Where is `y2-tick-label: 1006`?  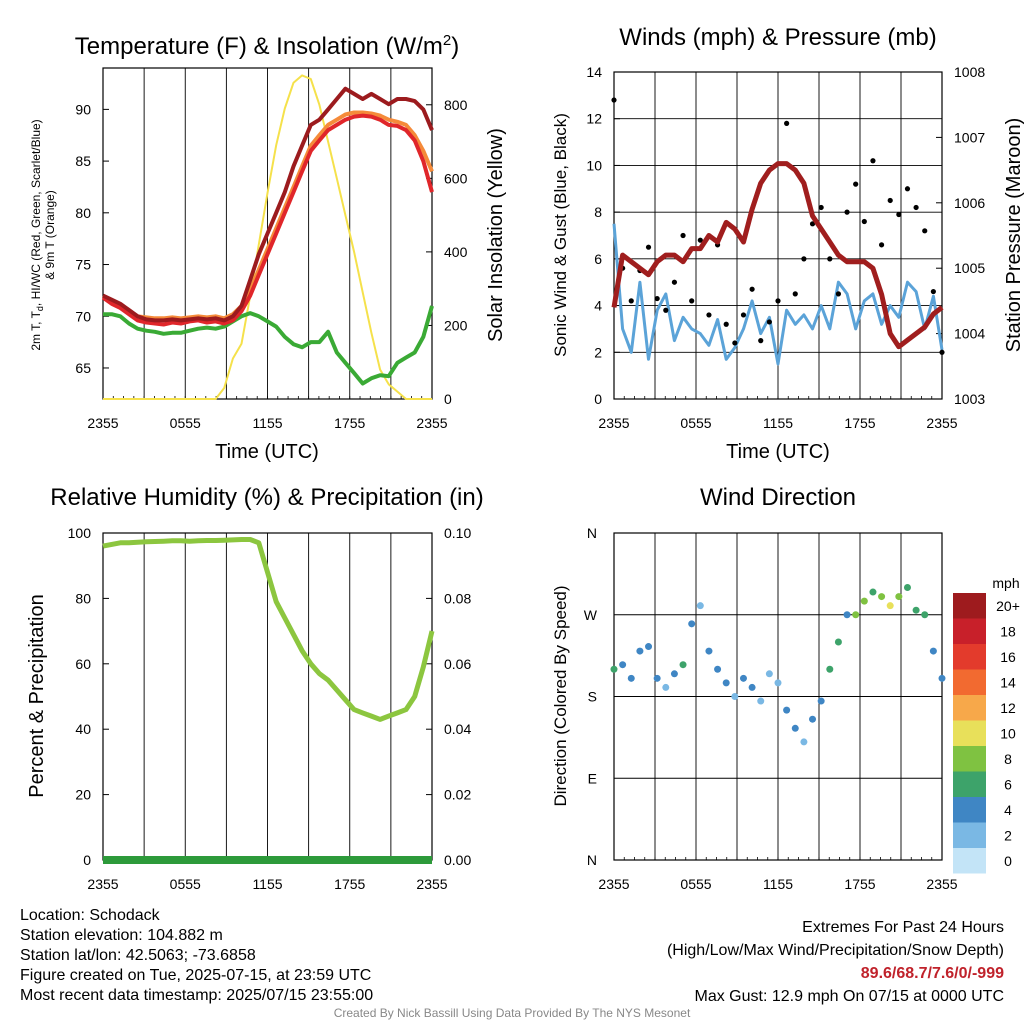
y2-tick-label: 1006 is located at coordinates (969, 203).